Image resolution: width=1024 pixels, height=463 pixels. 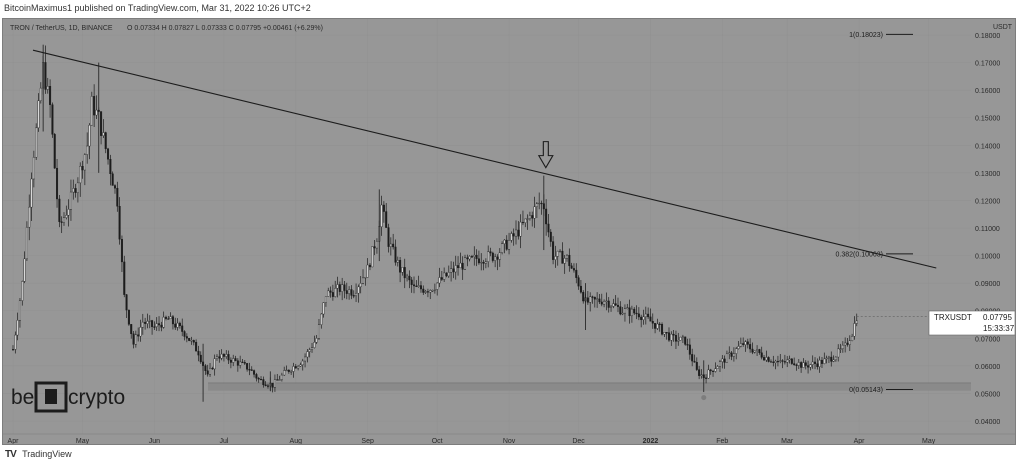 I want to click on support-zone, so click(x=589, y=386).